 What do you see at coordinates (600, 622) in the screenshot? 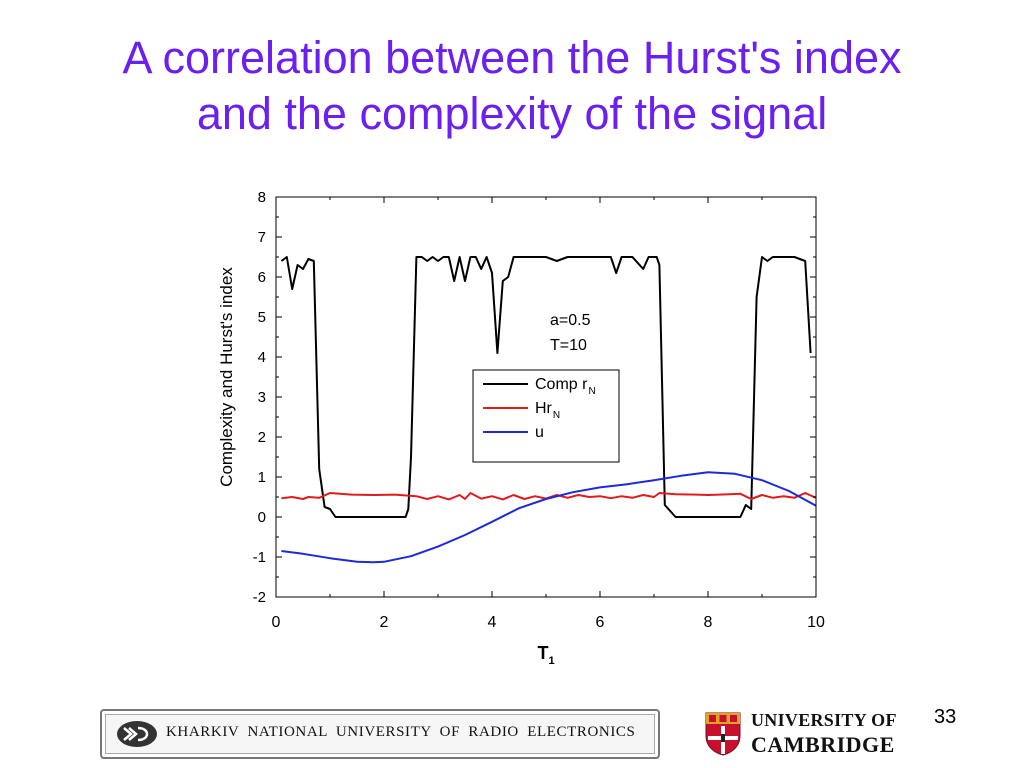
I see `x-tick-label: 6` at bounding box center [600, 622].